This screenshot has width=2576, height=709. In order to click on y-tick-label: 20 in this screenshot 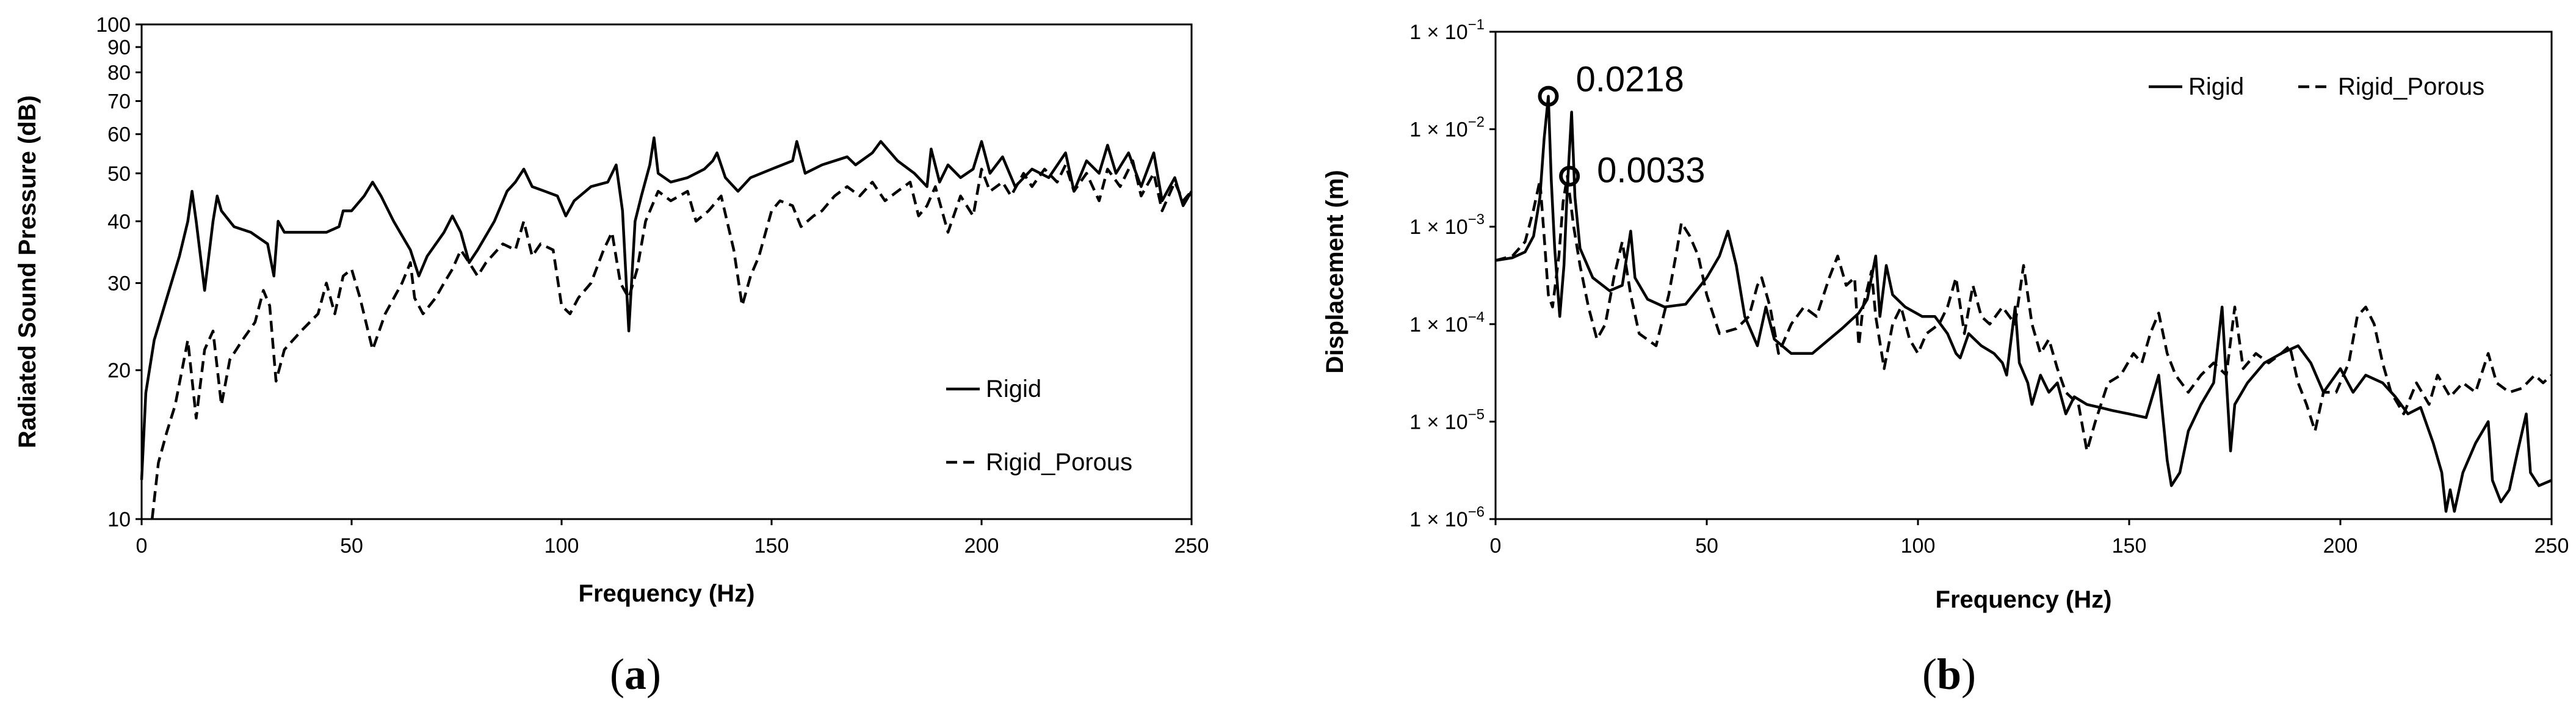, I will do `click(119, 370)`.